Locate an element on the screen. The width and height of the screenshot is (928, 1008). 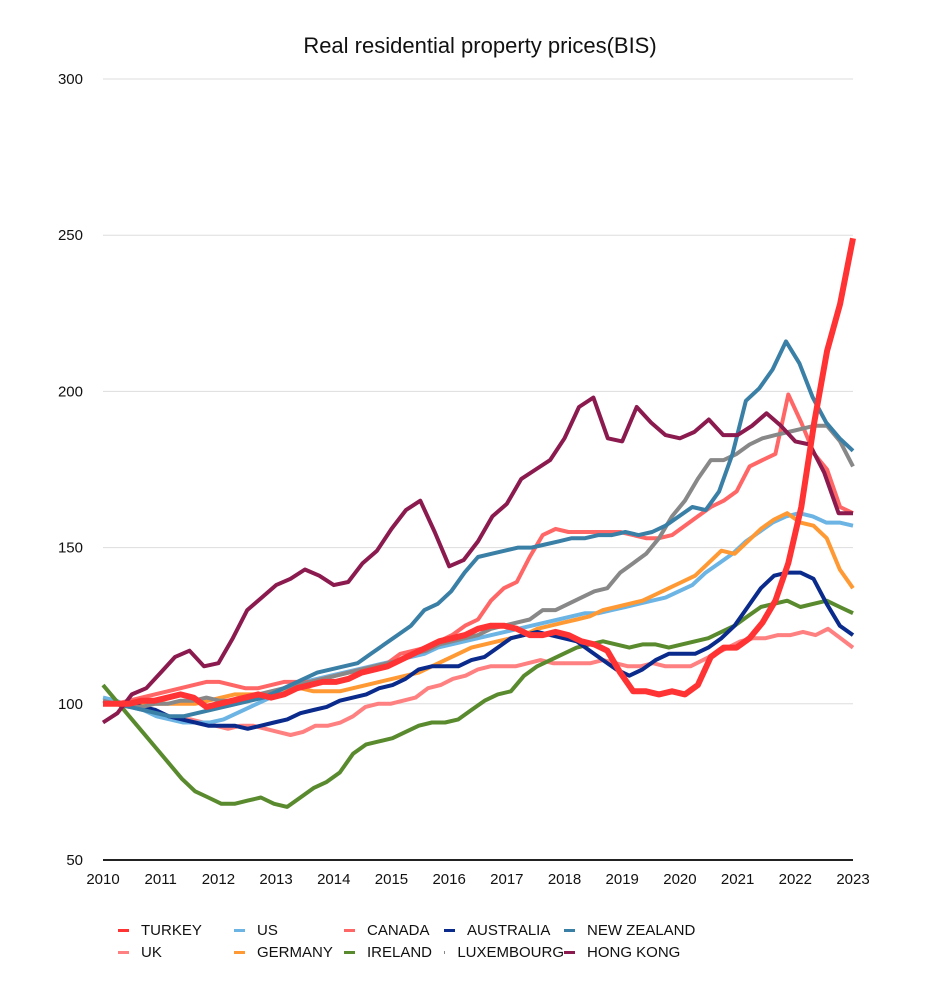
x-tick-label: 2022 is located at coordinates (795, 879).